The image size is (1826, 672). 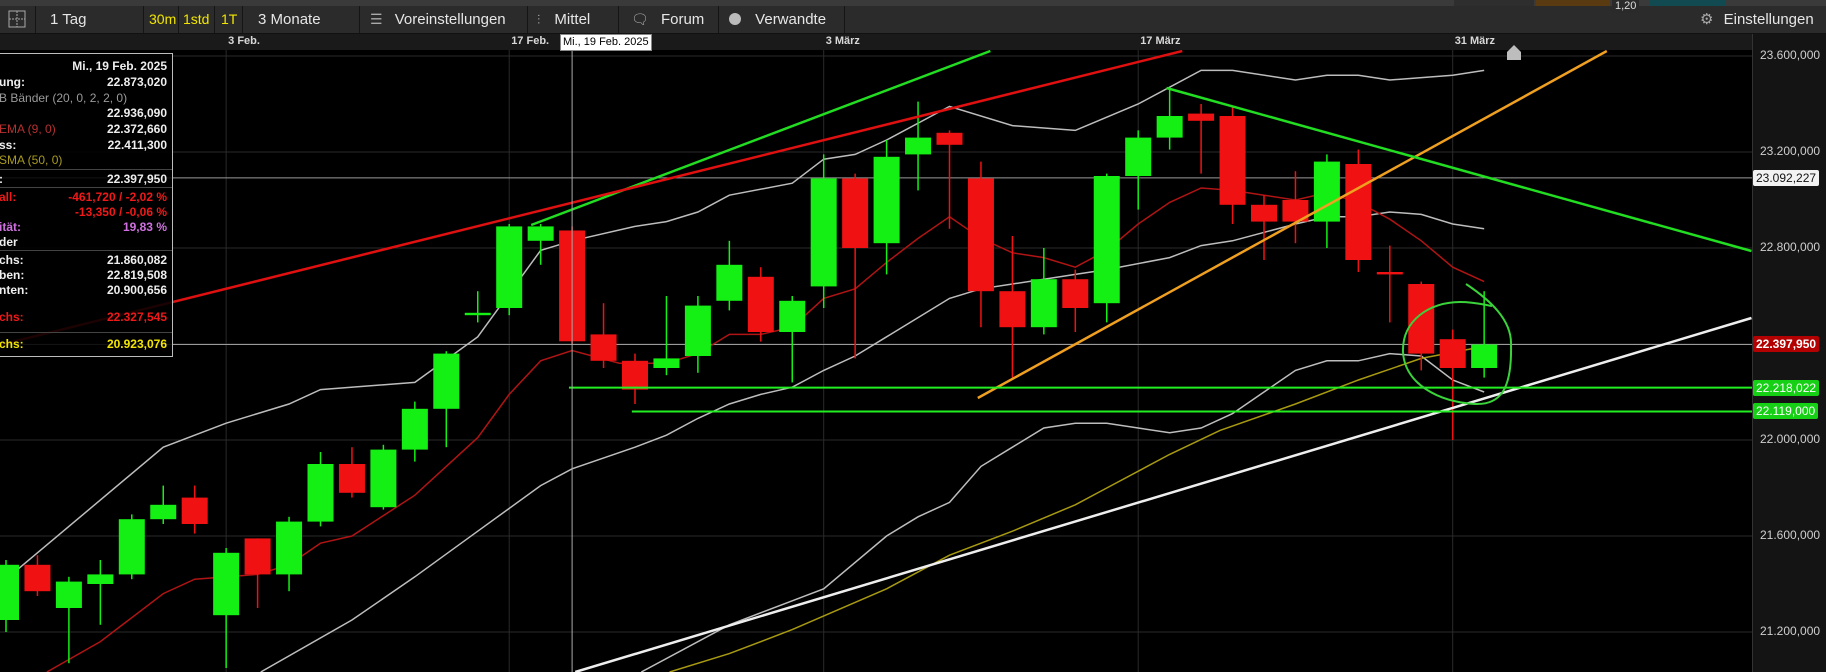 I want to click on change-value: -461,720 / -2,02 %, so click(x=117, y=197).